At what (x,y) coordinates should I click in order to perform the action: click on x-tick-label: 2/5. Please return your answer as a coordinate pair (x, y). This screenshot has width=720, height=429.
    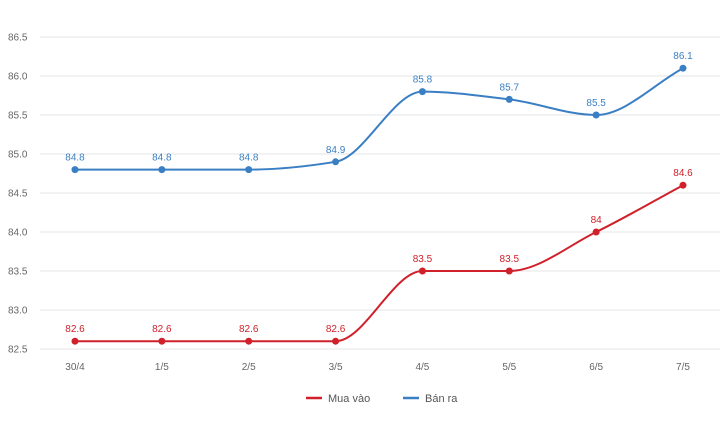
    Looking at the image, I should click on (249, 367).